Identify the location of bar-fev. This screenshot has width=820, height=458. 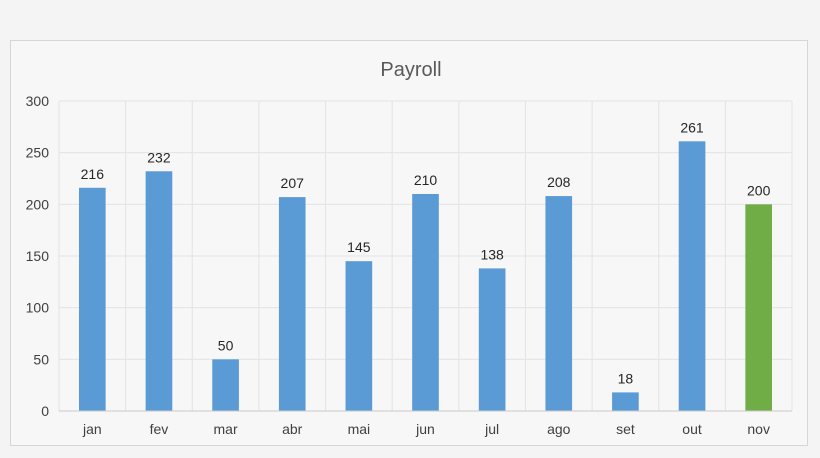
(159, 291).